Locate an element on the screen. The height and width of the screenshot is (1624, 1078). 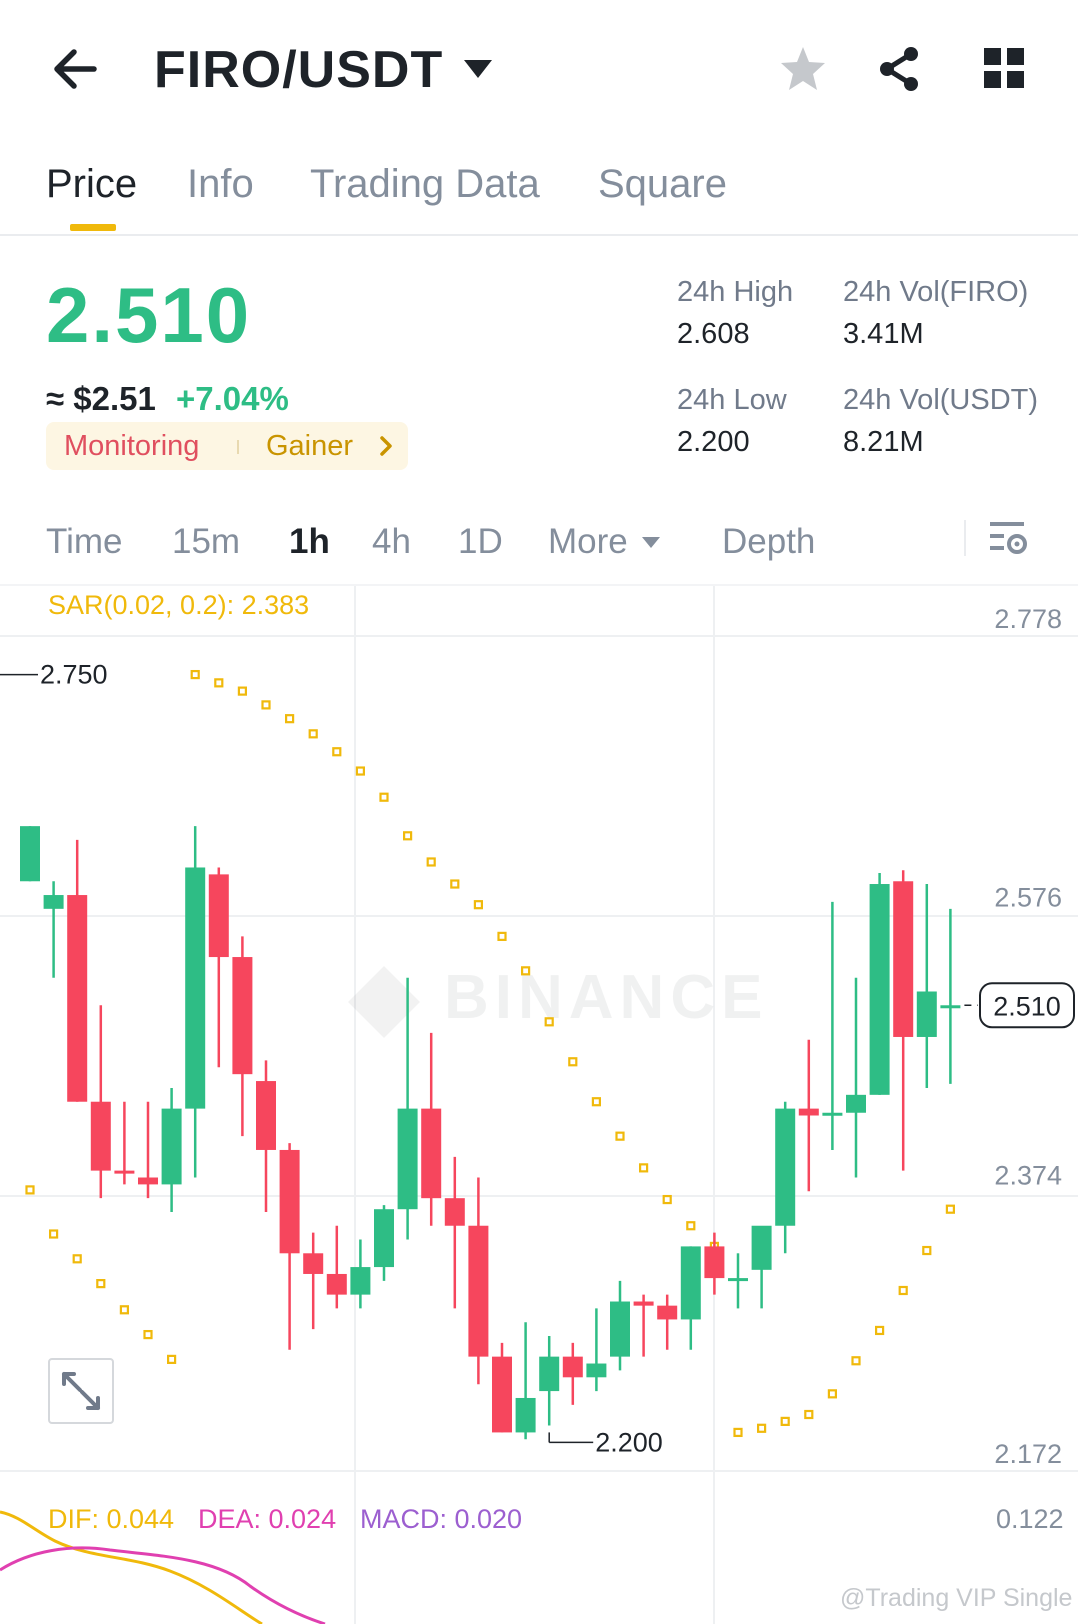
caret-down-icon is located at coordinates (478, 69).